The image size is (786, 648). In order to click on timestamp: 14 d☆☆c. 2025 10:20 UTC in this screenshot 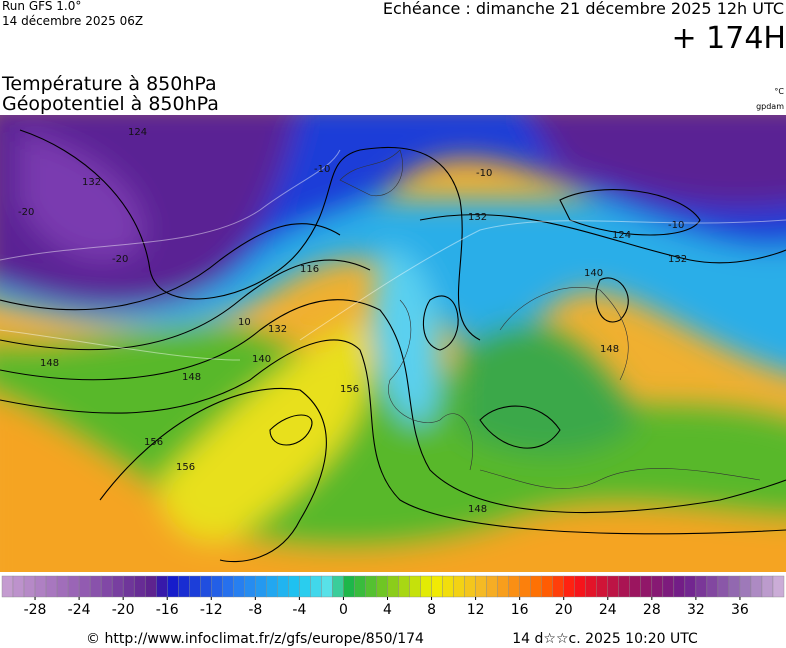, I will do `click(605, 639)`.